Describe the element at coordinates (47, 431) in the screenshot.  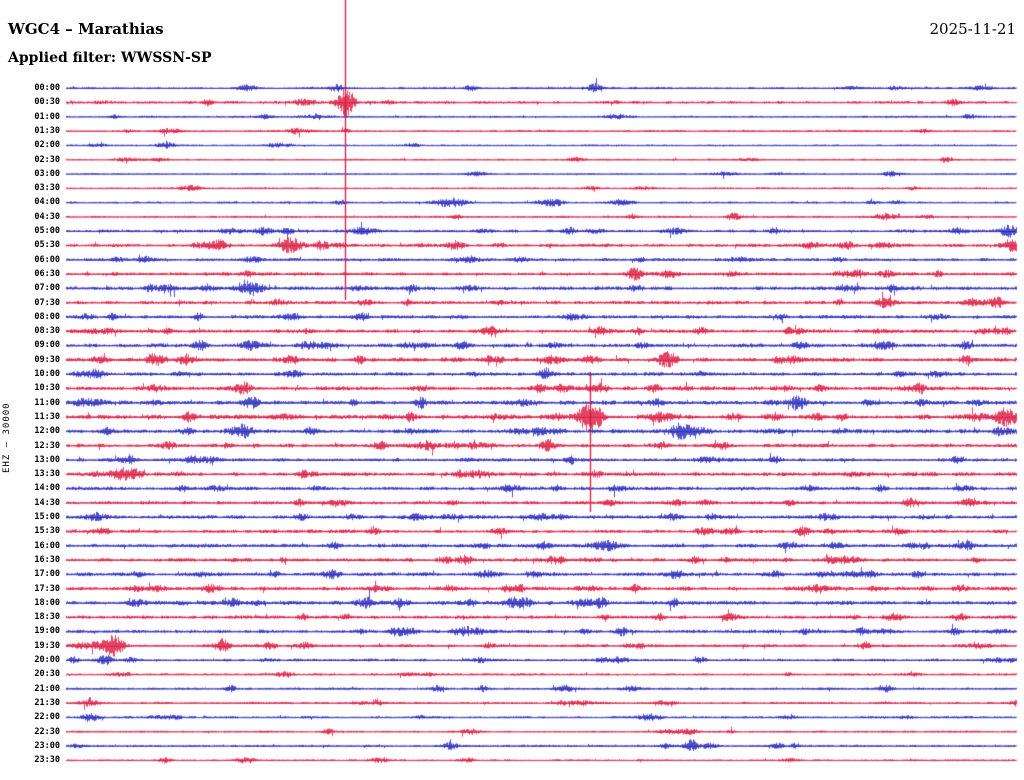
I see `row-time-label: 12:00` at that location.